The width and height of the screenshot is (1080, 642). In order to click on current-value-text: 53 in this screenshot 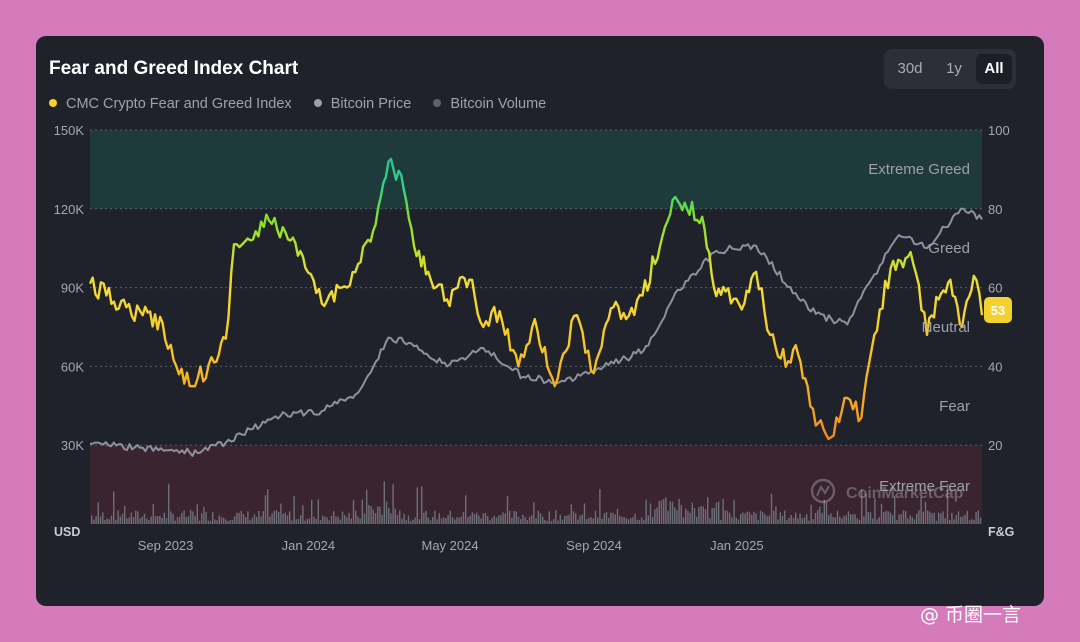, I will do `click(998, 310)`.